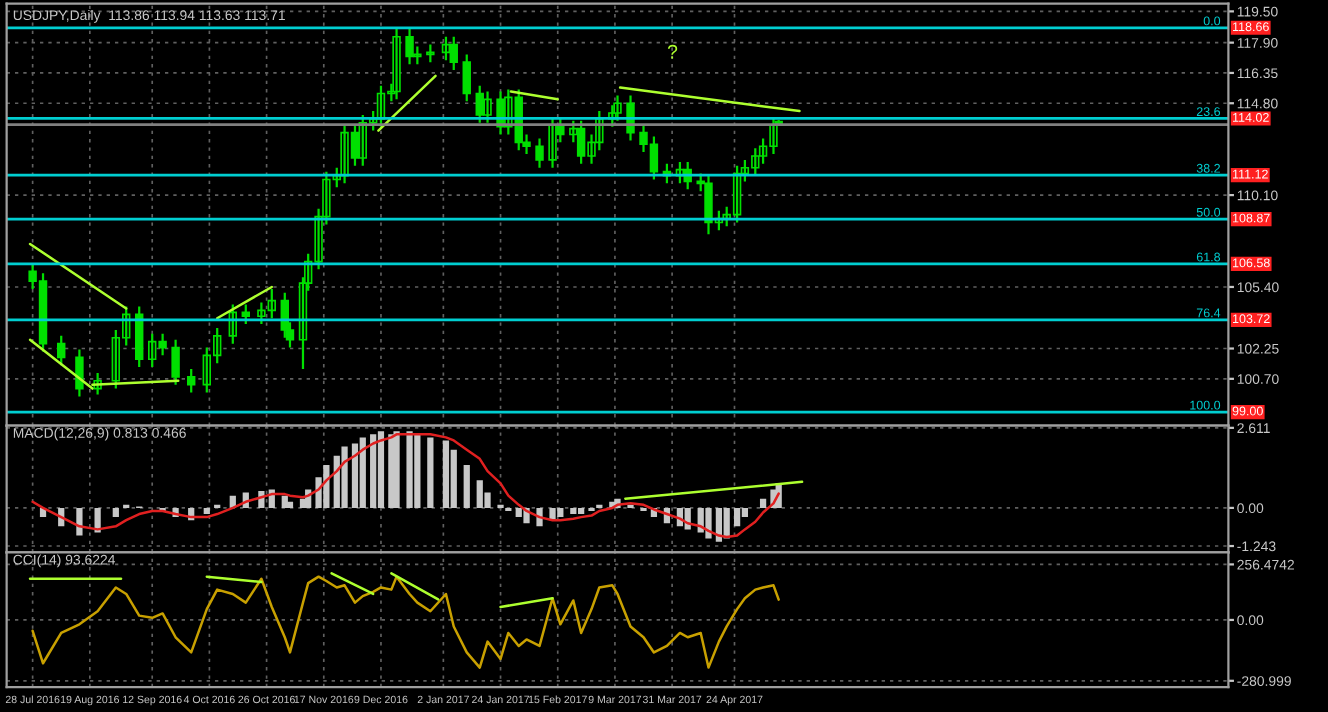 Image resolution: width=1328 pixels, height=712 pixels. What do you see at coordinates (672, 51) in the screenshot?
I see `annotation: ?` at bounding box center [672, 51].